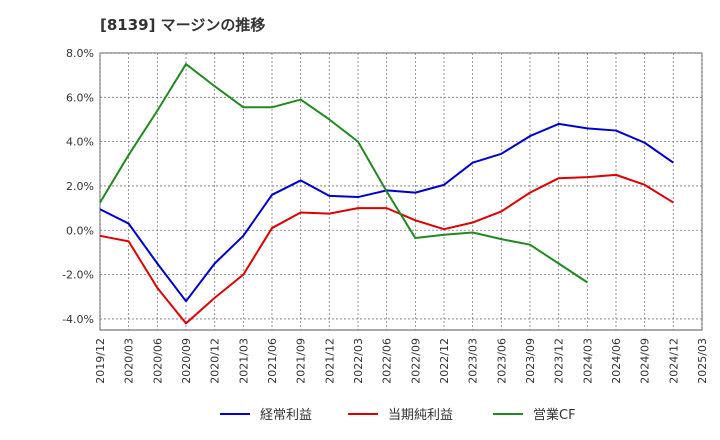 This screenshot has width=720, height=440. Describe the element at coordinates (673, 361) in the screenshot. I see `x-tick-label: 2024/12` at that location.